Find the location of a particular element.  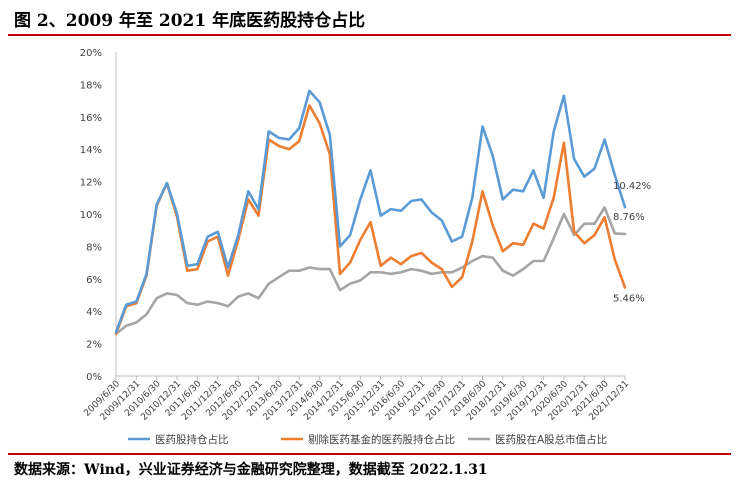

legend-label: 医药股在A股总市值占比 is located at coordinates (551, 439).